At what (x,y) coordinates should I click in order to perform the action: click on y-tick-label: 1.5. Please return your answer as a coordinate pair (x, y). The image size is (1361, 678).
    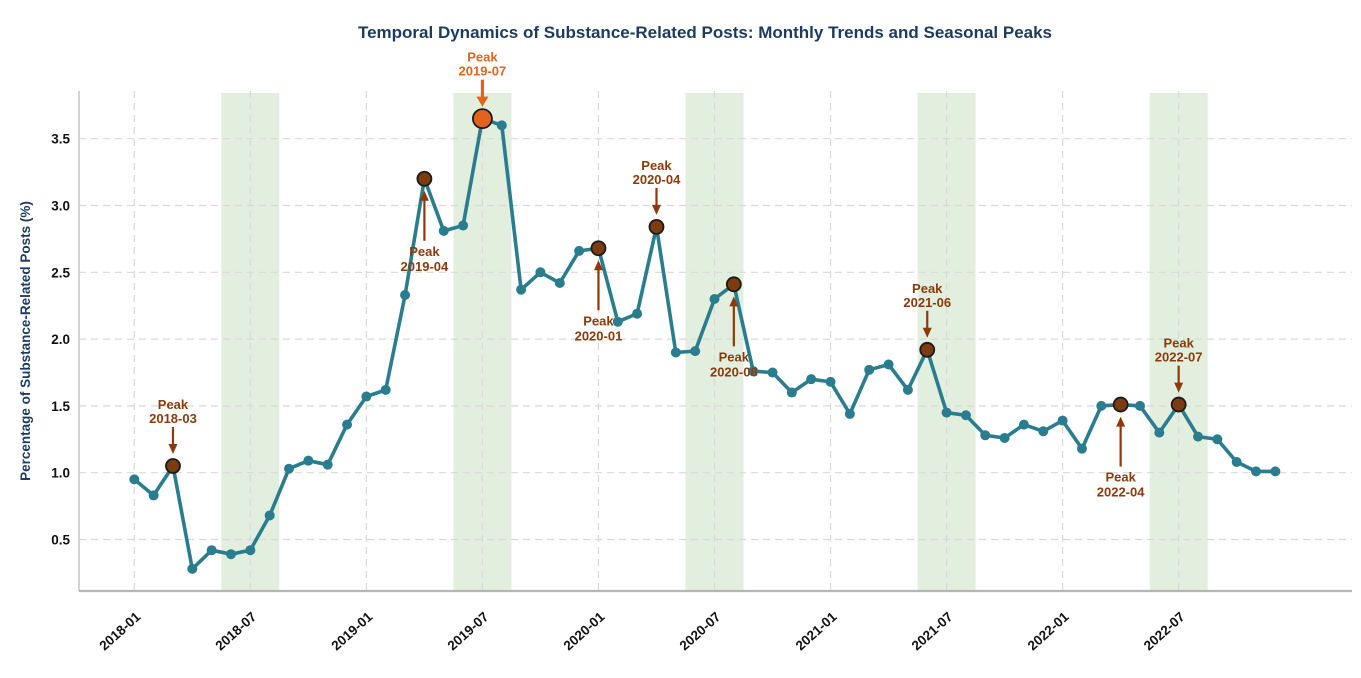
    Looking at the image, I should click on (60, 406).